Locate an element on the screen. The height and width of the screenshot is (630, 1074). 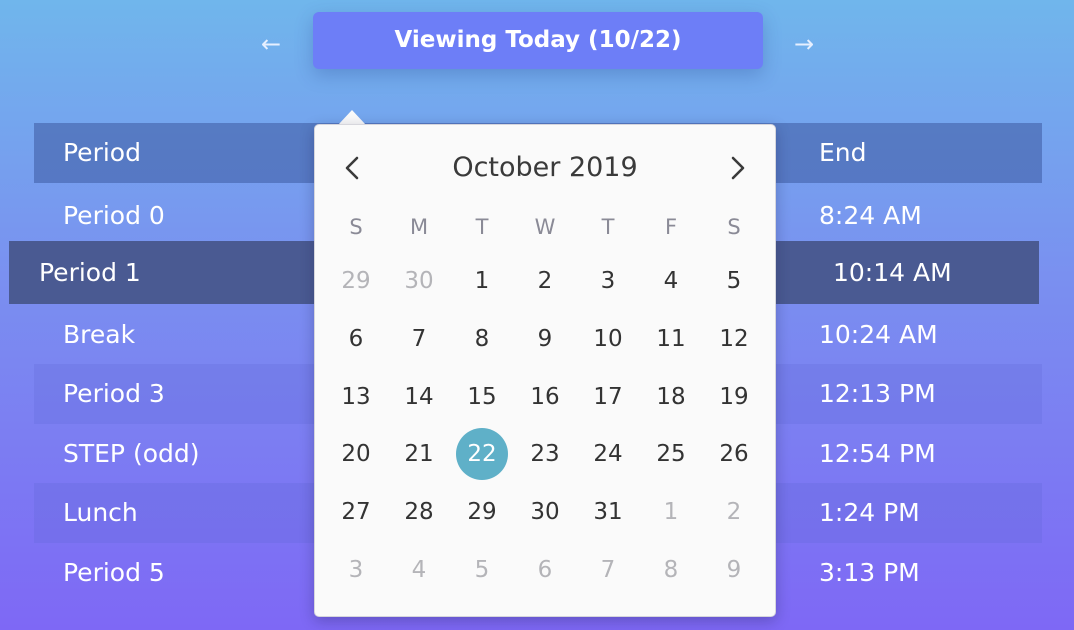
header-end: End is located at coordinates (843, 152).